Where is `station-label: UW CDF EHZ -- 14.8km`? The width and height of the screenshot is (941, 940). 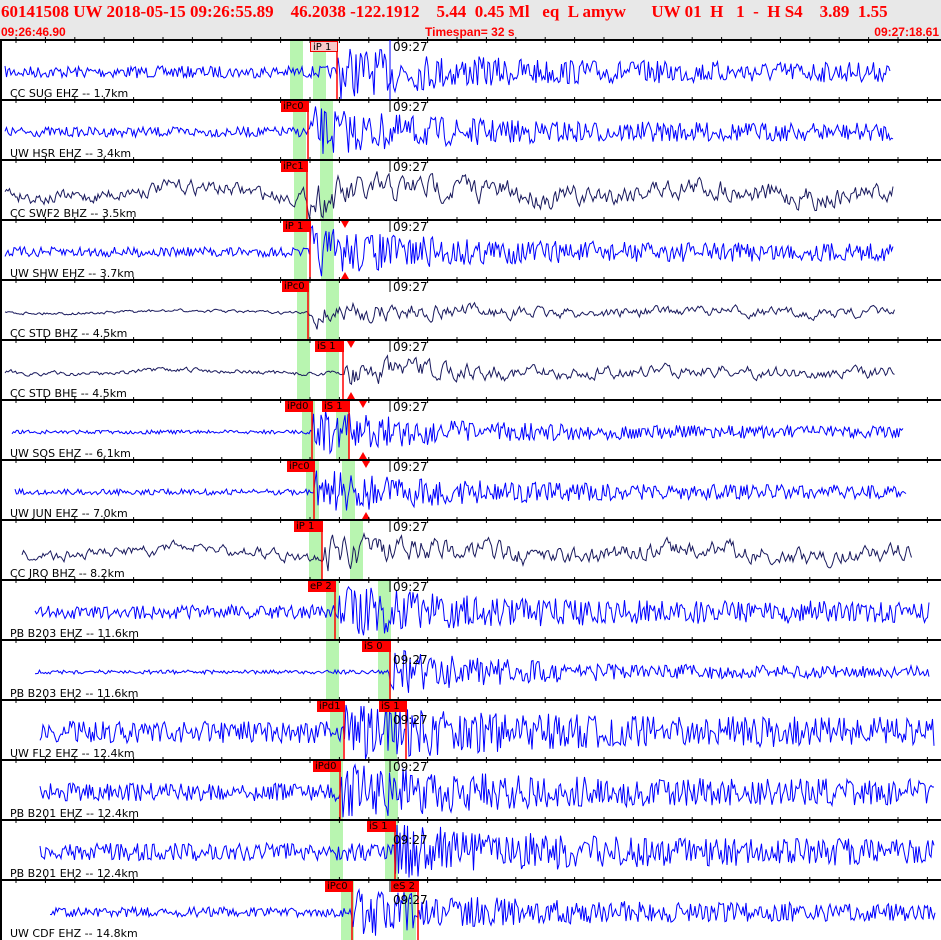 station-label: UW CDF EHZ -- 14.8km is located at coordinates (74, 933).